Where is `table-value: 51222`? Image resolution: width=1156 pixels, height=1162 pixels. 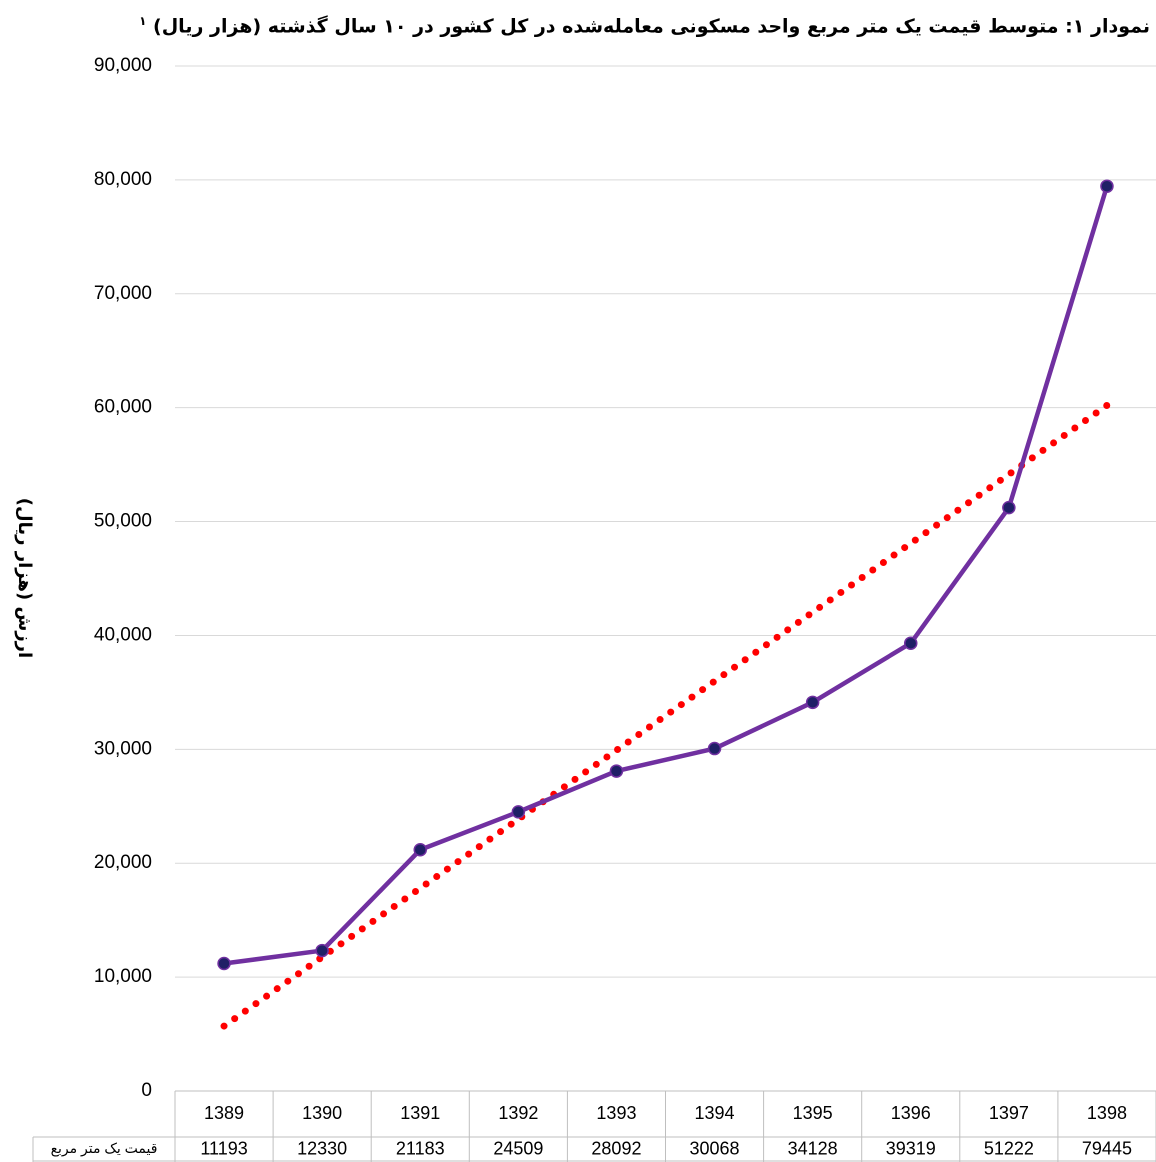 table-value: 51222 is located at coordinates (1009, 1148).